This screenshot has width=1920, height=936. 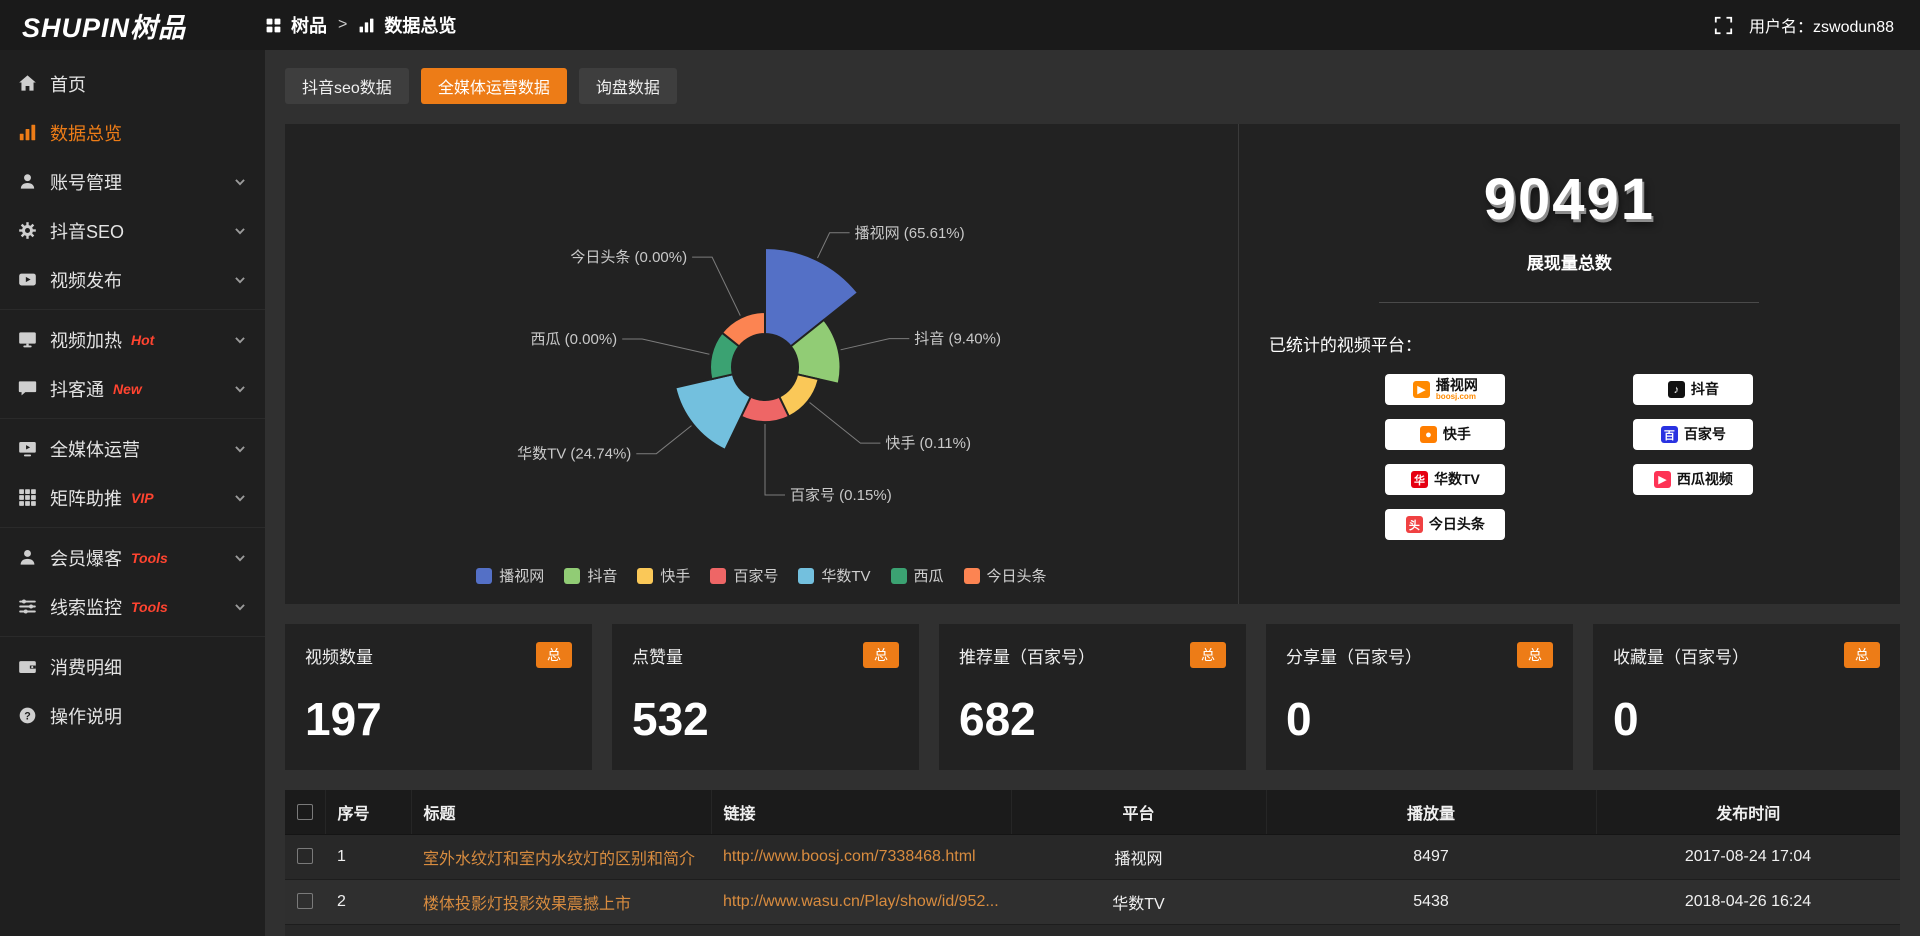 What do you see at coordinates (997, 719) in the screenshot?
I see `stat-card-value: 682` at bounding box center [997, 719].